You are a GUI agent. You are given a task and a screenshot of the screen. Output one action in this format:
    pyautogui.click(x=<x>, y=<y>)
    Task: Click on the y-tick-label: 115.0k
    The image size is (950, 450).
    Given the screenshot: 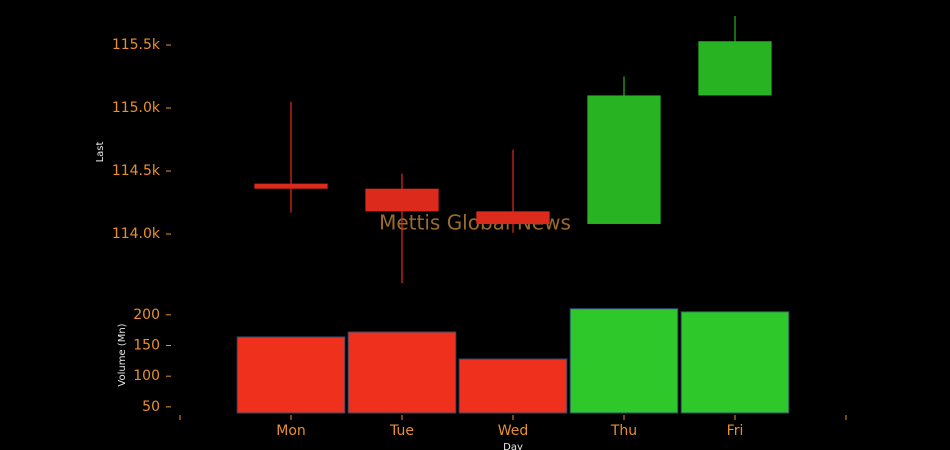 What is the action you would take?
    pyautogui.click(x=136, y=108)
    